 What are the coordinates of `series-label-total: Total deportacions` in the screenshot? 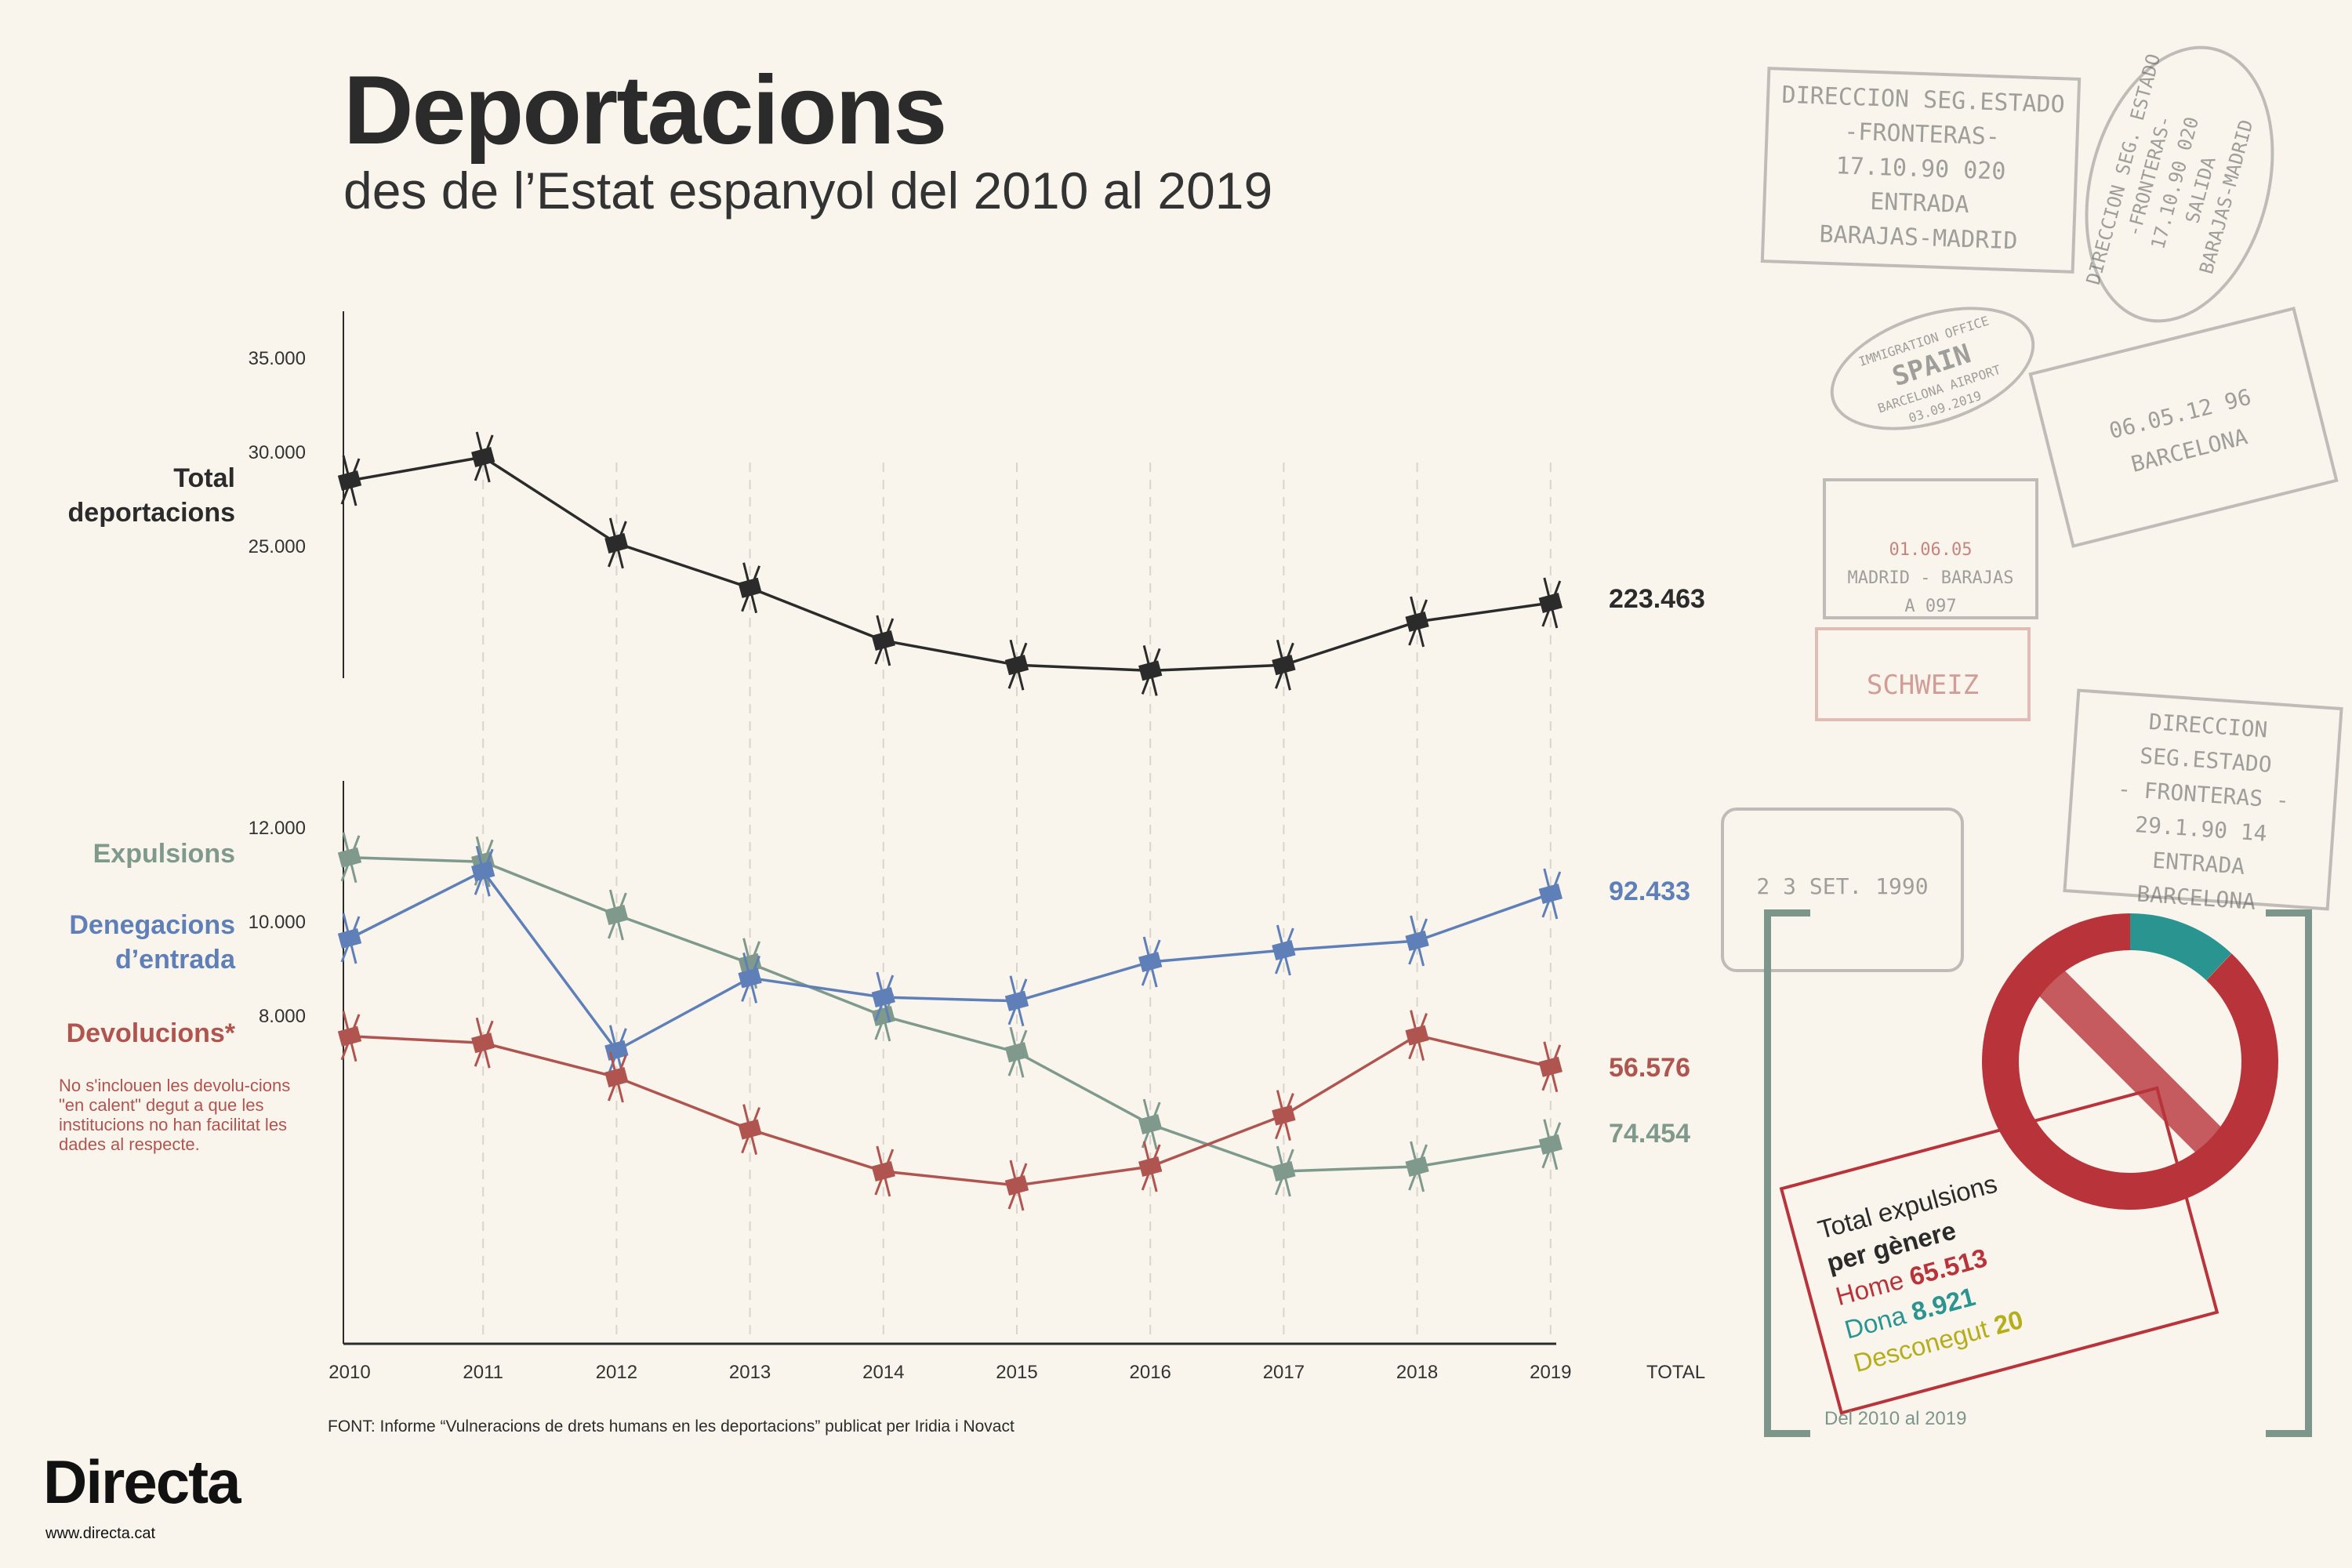 It's located at (151, 495).